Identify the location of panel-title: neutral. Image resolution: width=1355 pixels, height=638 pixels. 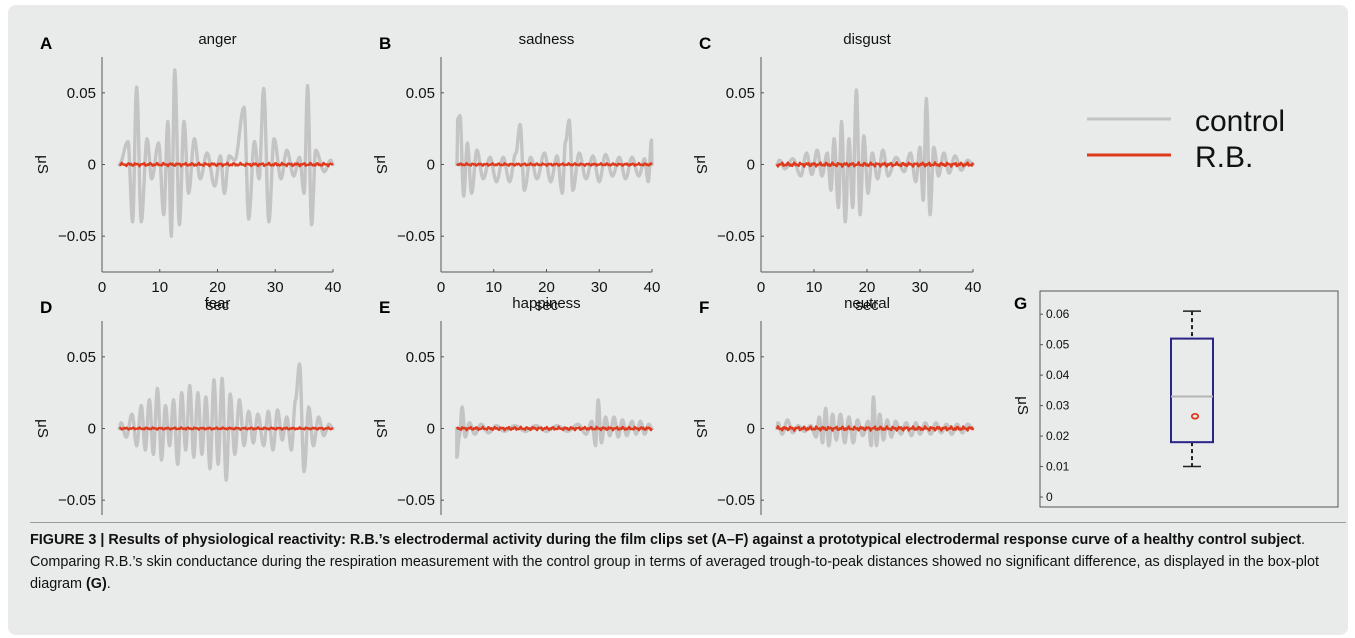
(867, 303).